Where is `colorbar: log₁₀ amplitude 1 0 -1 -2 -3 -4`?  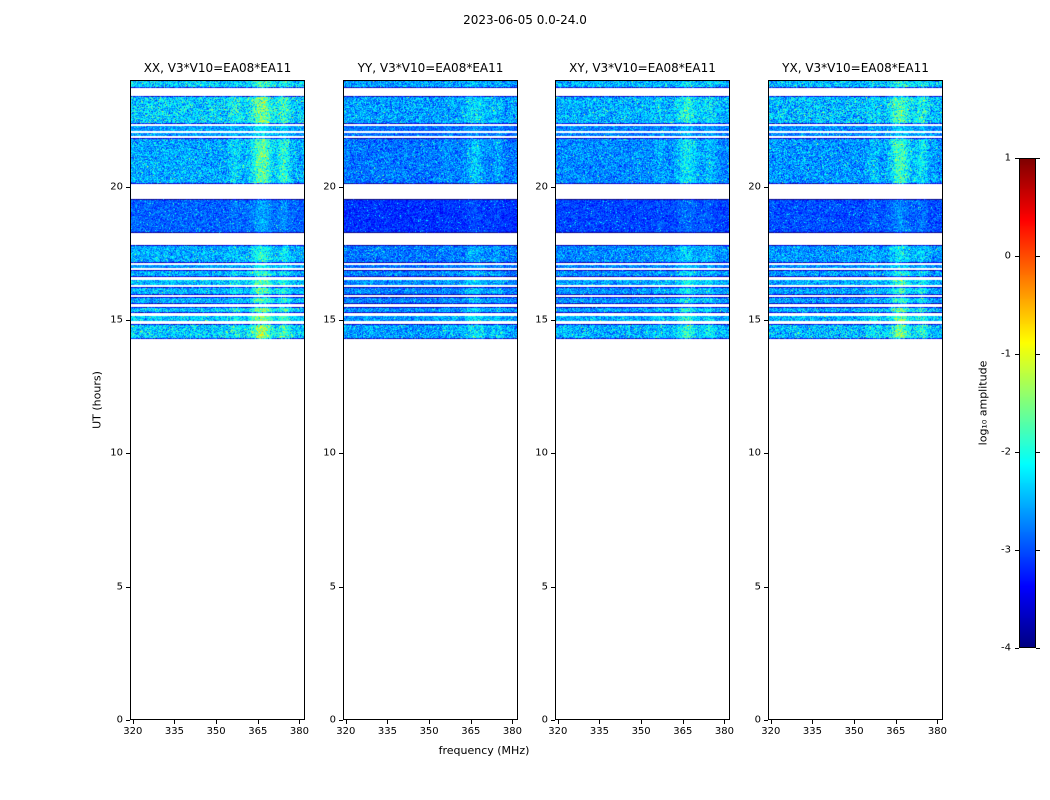 colorbar: log₁₀ amplitude 1 0 -1 -2 -3 -4 is located at coordinates (1008, 403).